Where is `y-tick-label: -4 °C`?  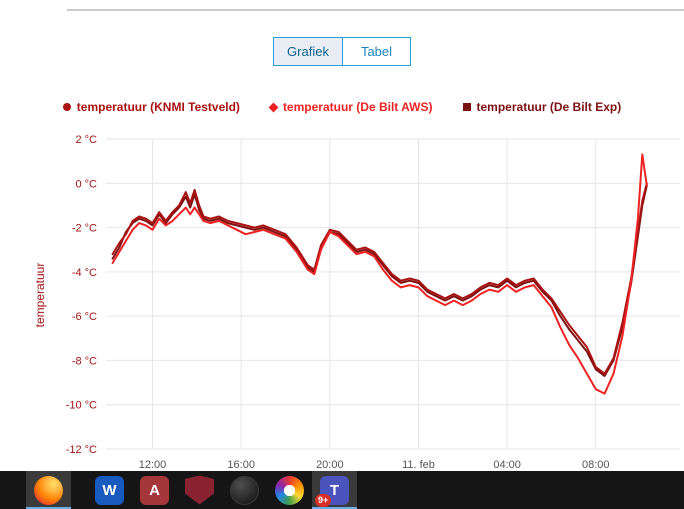
y-tick-label: -4 °C is located at coordinates (84, 273).